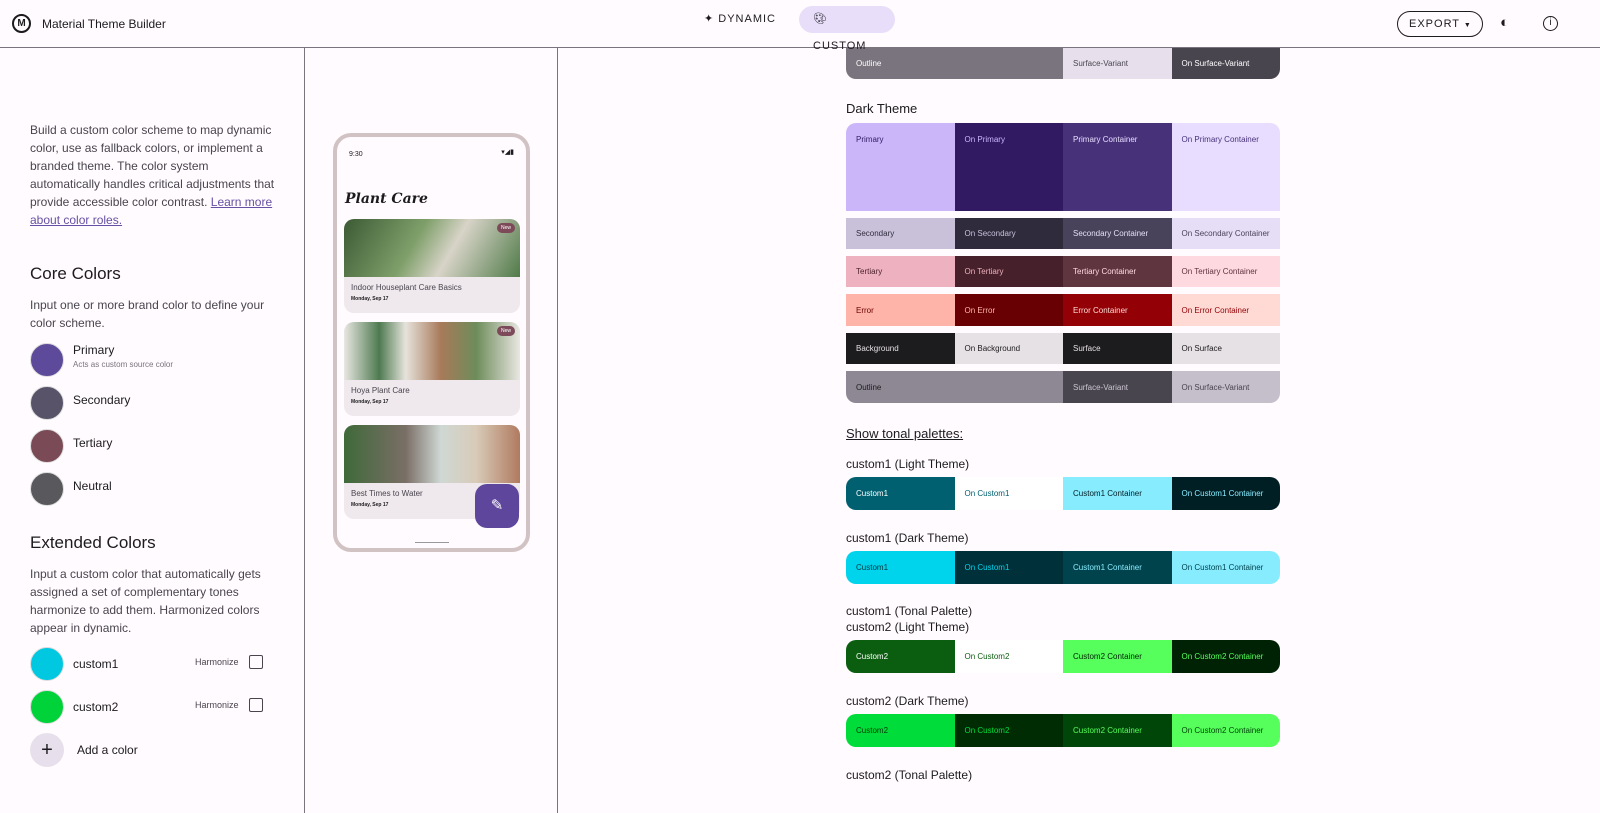 Image resolution: width=1600 pixels, height=813 pixels. Describe the element at coordinates (1117, 310) in the screenshot. I see `color-role-error-container: Error Container` at that location.